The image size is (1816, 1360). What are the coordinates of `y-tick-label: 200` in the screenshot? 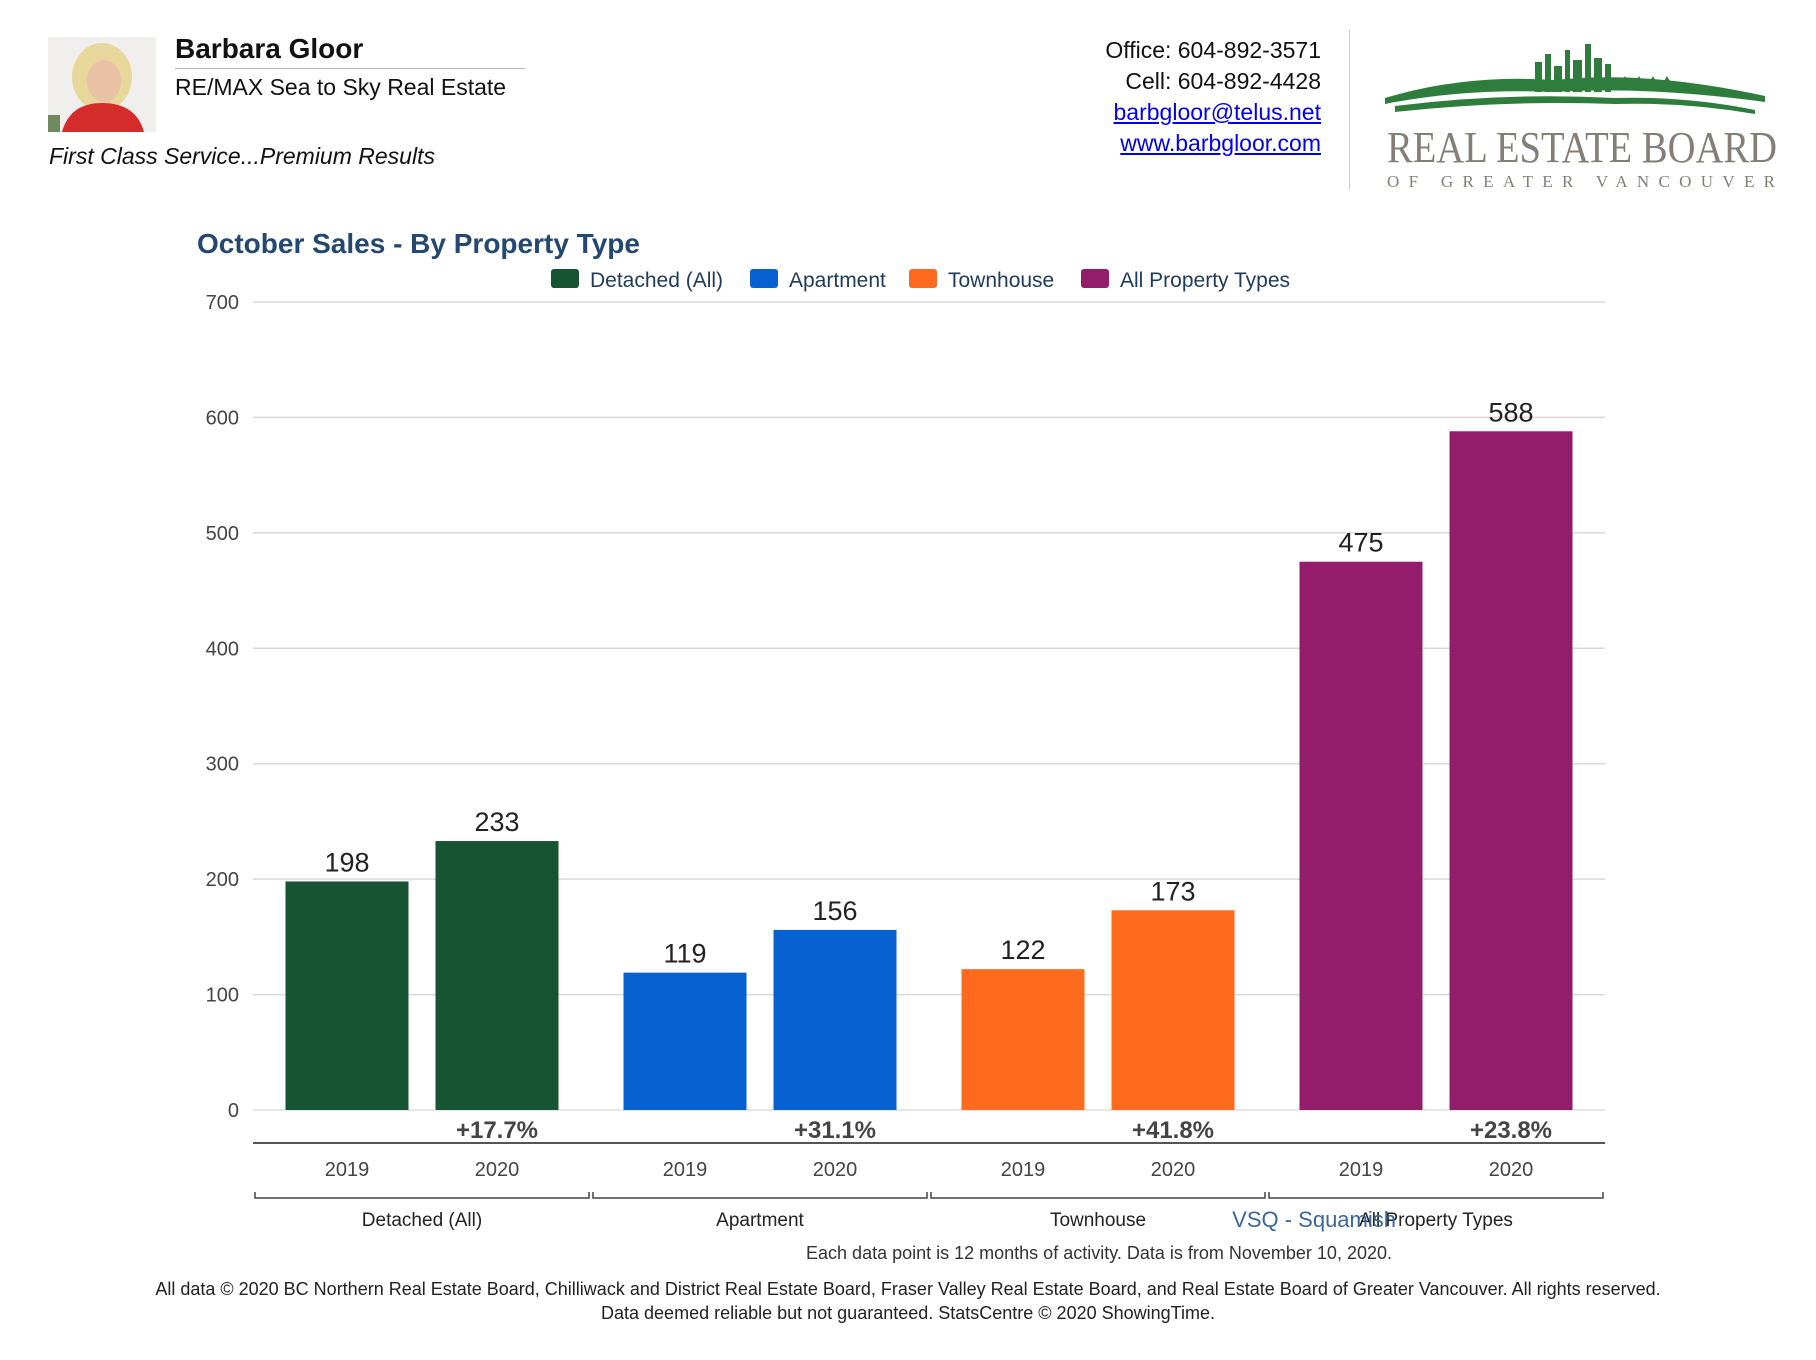 It's located at (222, 880).